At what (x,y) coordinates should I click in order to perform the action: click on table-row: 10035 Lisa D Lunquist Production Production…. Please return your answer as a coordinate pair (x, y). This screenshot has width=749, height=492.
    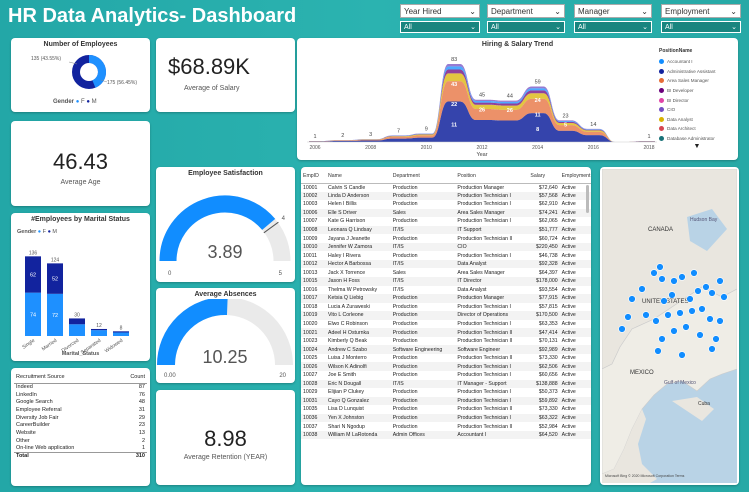
    Looking at the image, I should click on (446, 409).